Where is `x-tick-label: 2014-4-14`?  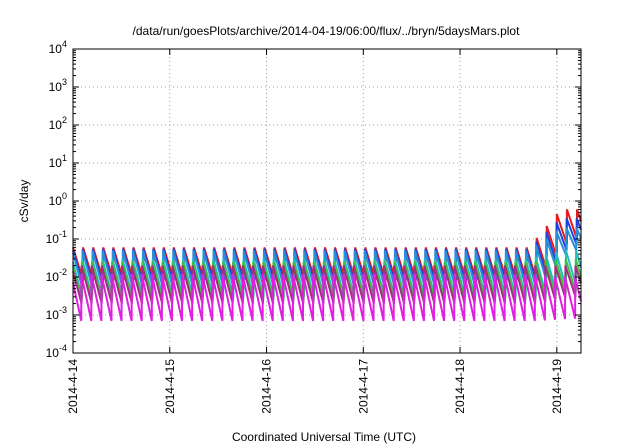 x-tick-label: 2014-4-14 is located at coordinates (73, 386).